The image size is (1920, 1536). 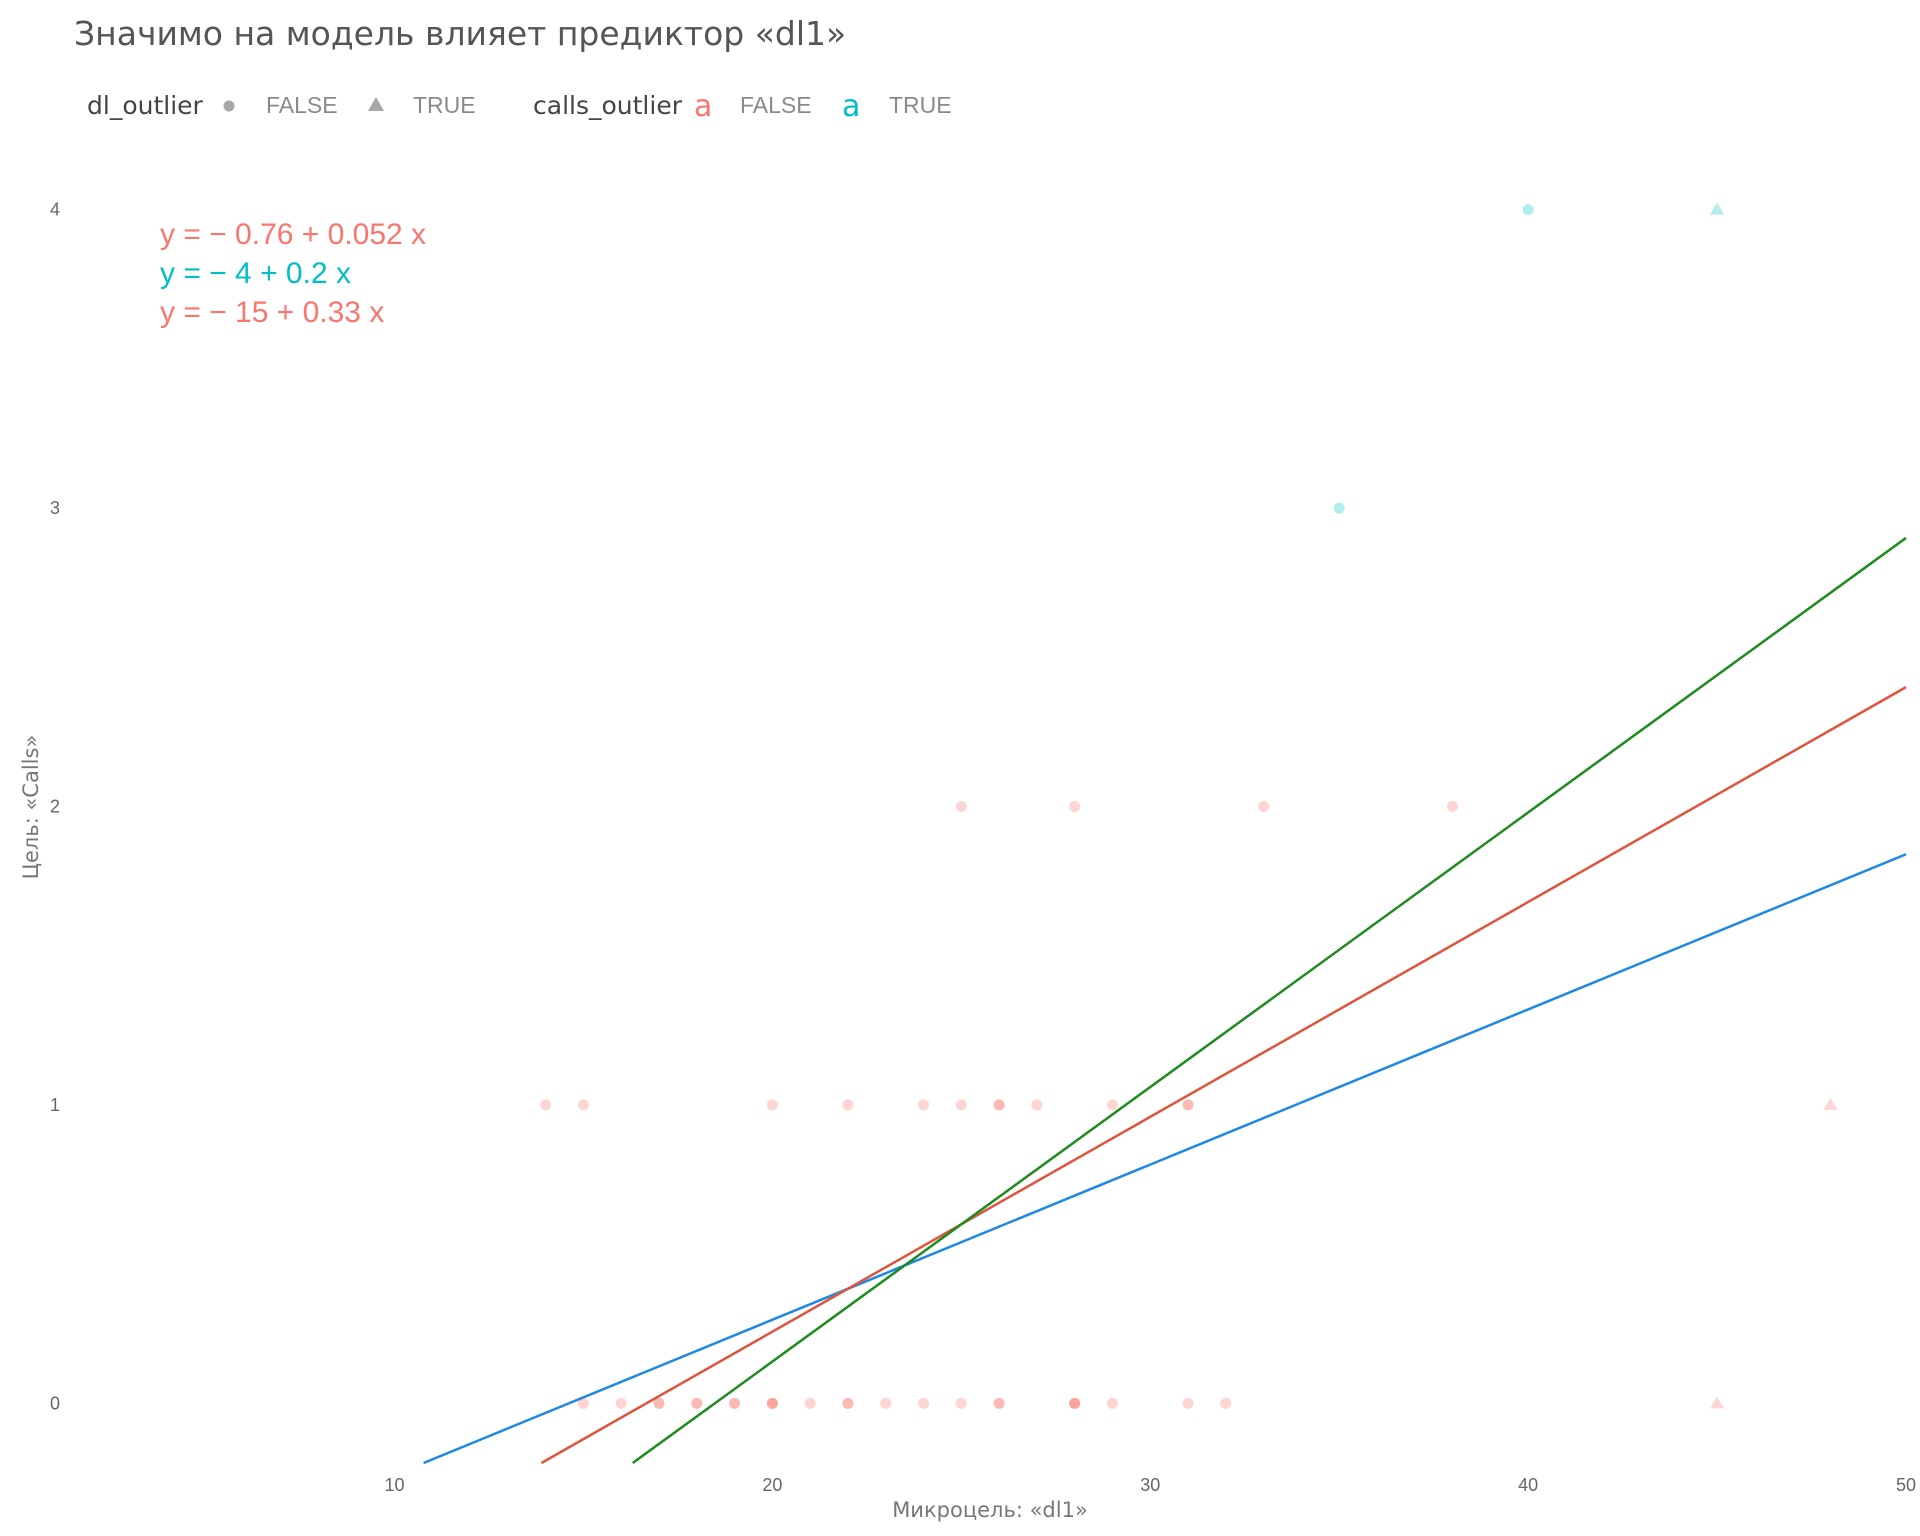 I want to click on y-axis-ticks: 0 1 2 3 4, so click(x=55, y=807).